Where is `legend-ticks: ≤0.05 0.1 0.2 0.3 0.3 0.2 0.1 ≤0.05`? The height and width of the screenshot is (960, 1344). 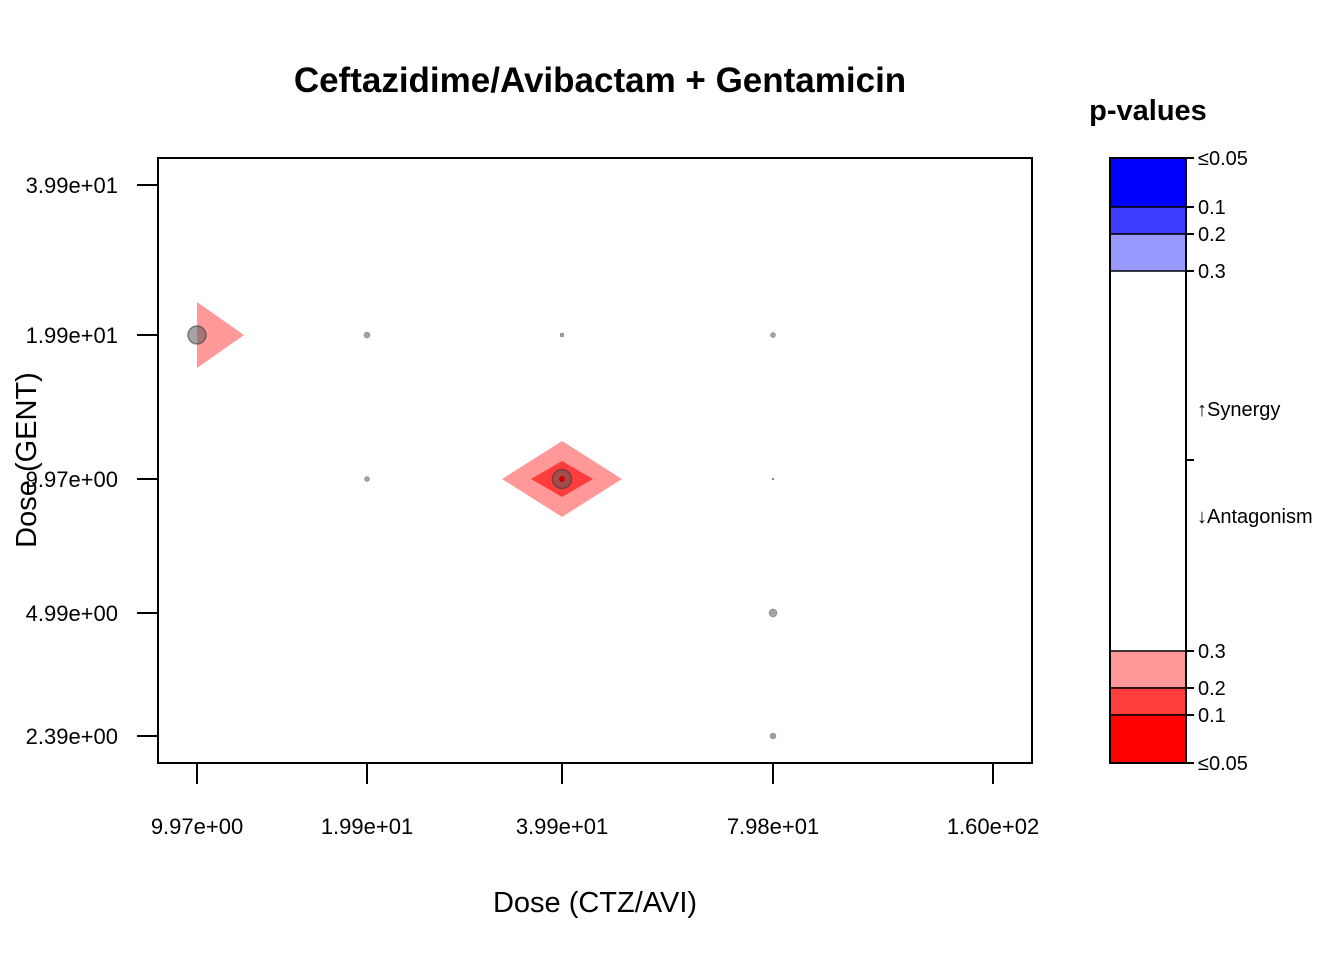 legend-ticks: ≤0.05 0.1 0.2 0.3 0.3 0.2 0.1 ≤0.05 is located at coordinates (1217, 461).